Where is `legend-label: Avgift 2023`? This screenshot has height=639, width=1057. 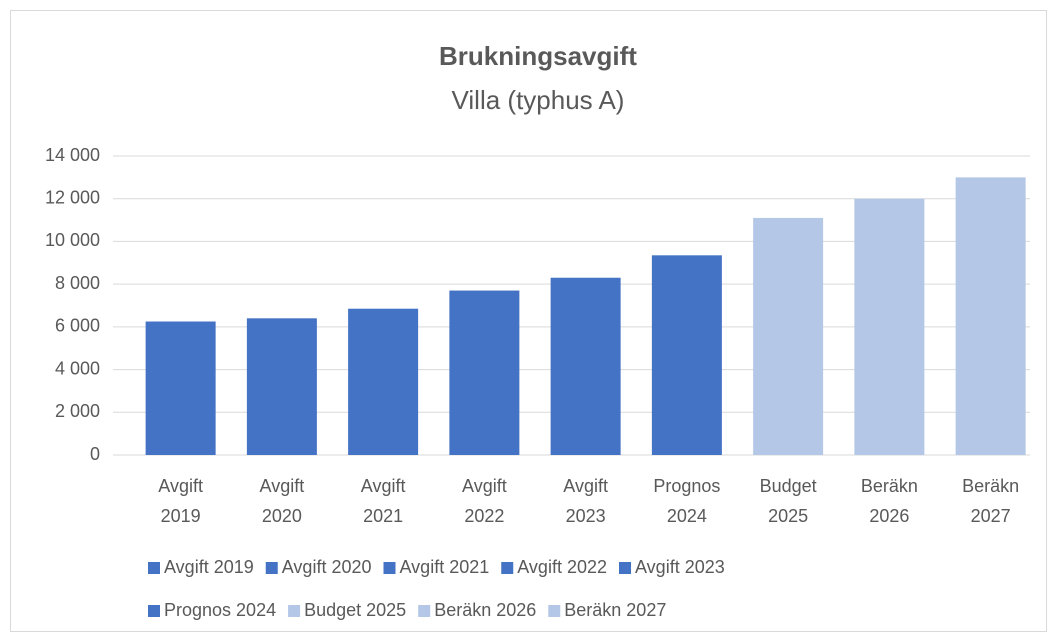 legend-label: Avgift 2023 is located at coordinates (680, 567).